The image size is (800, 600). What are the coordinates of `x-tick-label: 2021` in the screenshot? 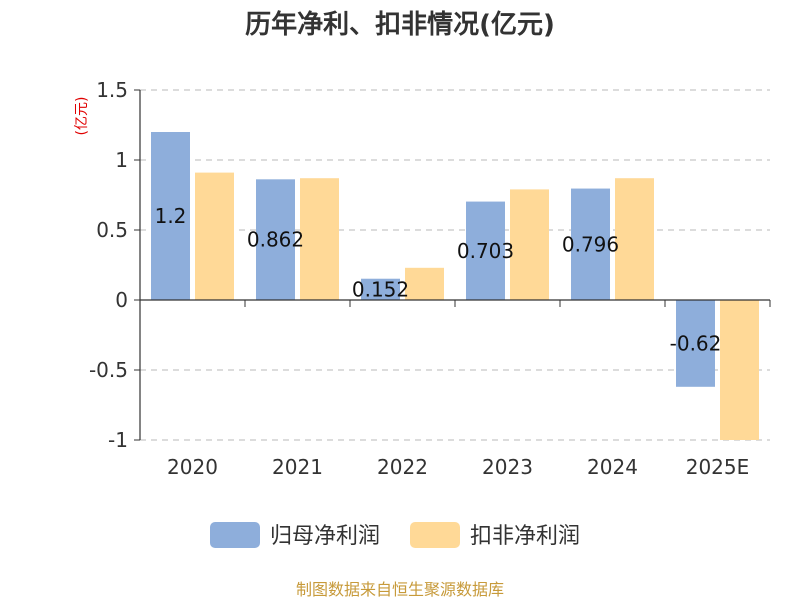 It's located at (297, 467).